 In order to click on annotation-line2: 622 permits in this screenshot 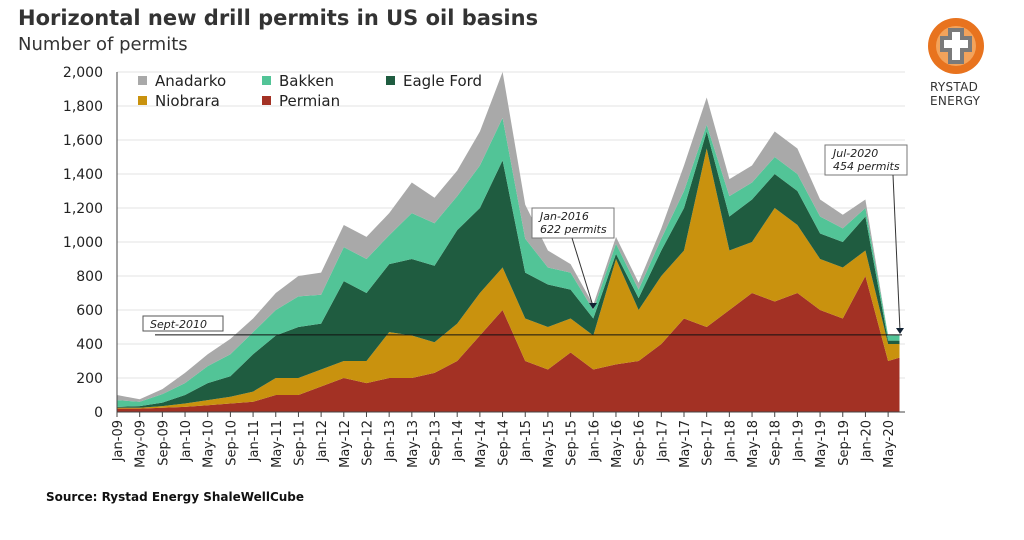, I will do `click(573, 229)`.